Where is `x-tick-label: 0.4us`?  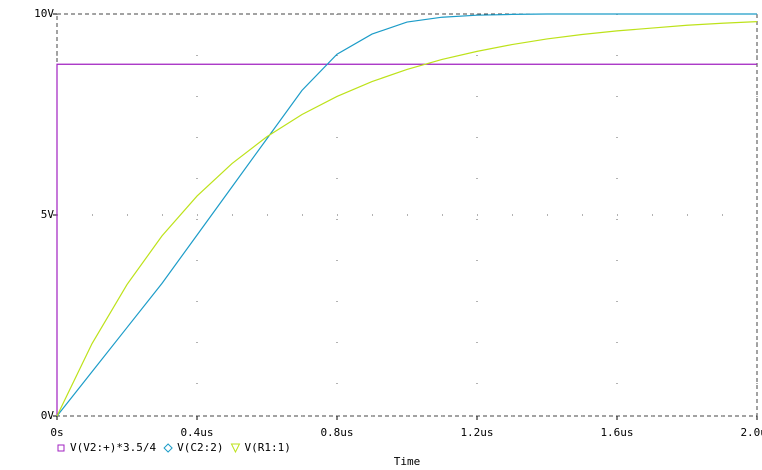
x-tick-label: 0.4us is located at coordinates (196, 432).